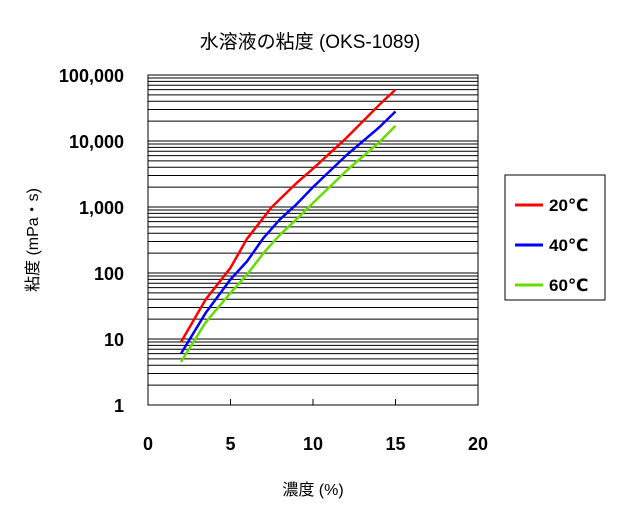 Image resolution: width=620 pixels, height=520 pixels. What do you see at coordinates (315, 426) in the screenshot?
I see `x-axis-ticks: 0 5 10 15 20` at bounding box center [315, 426].